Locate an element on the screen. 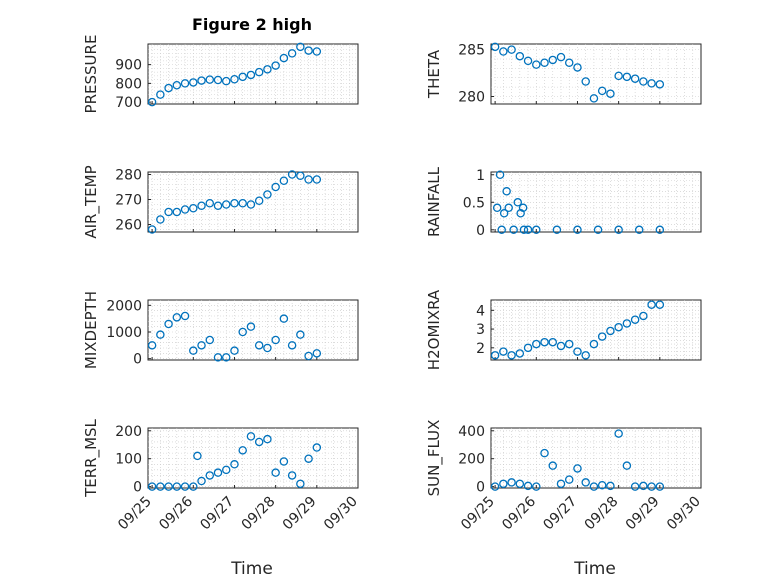 The height and width of the screenshot is (583, 778). y-tick-label: 280 is located at coordinates (471, 98).